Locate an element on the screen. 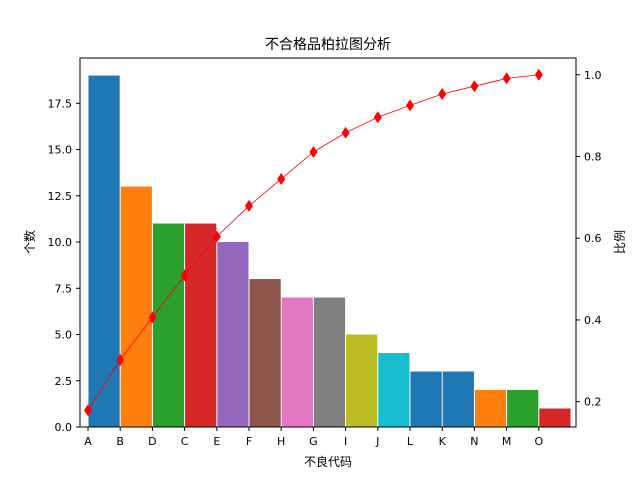 The height and width of the screenshot is (480, 640). bar-K is located at coordinates (458, 399).